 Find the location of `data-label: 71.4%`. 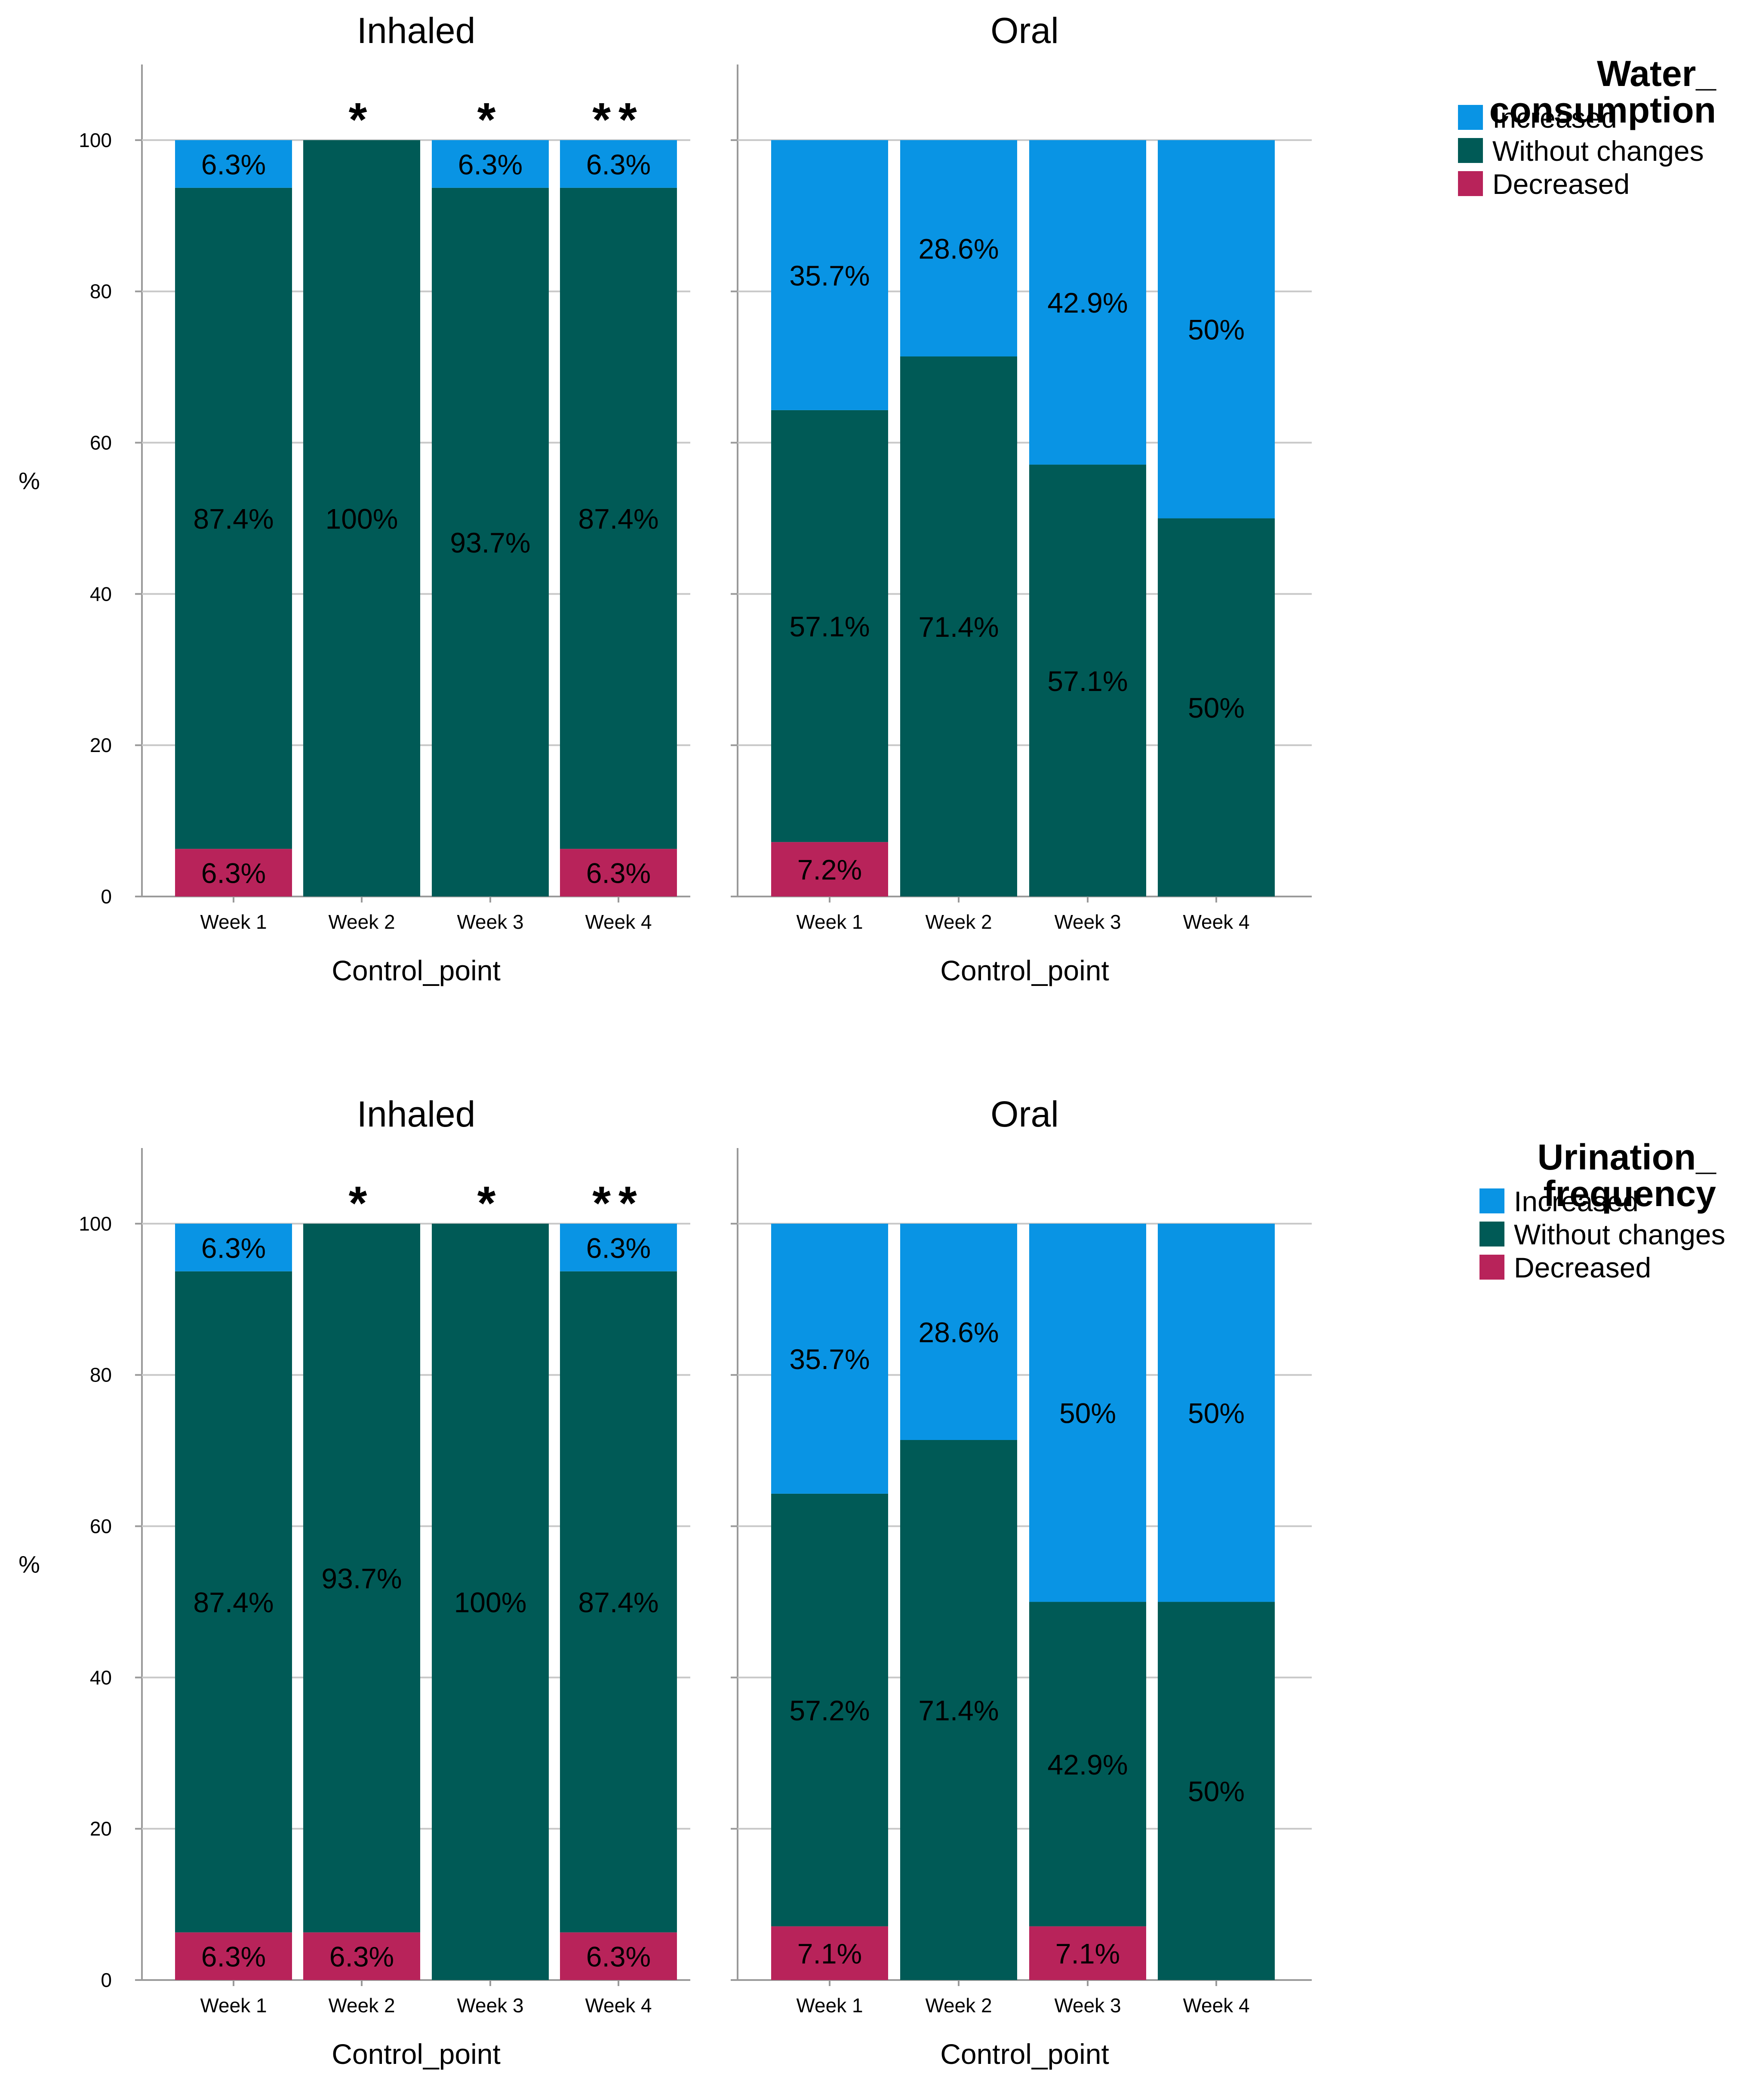

data-label: 71.4% is located at coordinates (959, 627).